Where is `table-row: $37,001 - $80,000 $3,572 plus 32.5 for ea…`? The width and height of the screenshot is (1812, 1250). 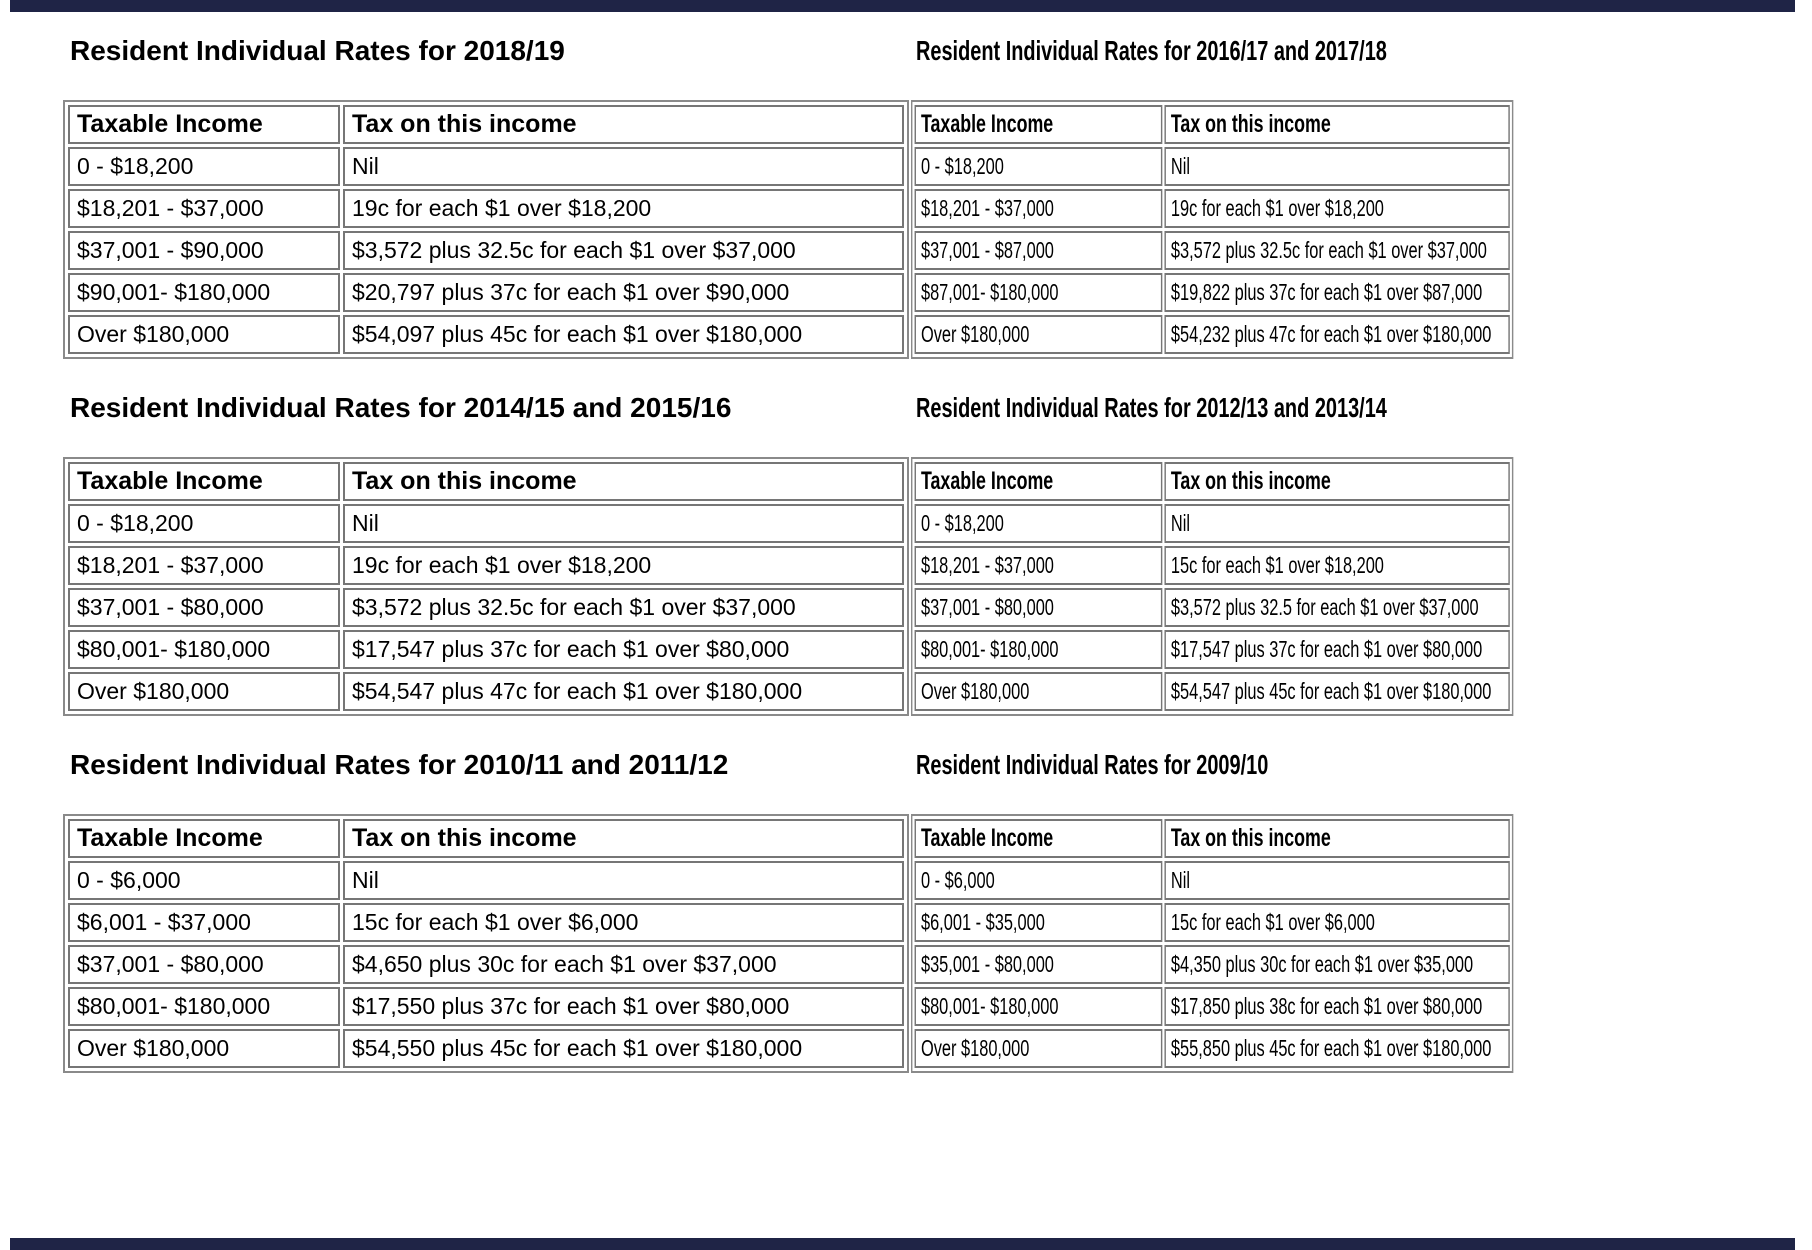
table-row: $37,001 - $80,000 $3,572 plus 32.5 for ea… is located at coordinates (1212, 607).